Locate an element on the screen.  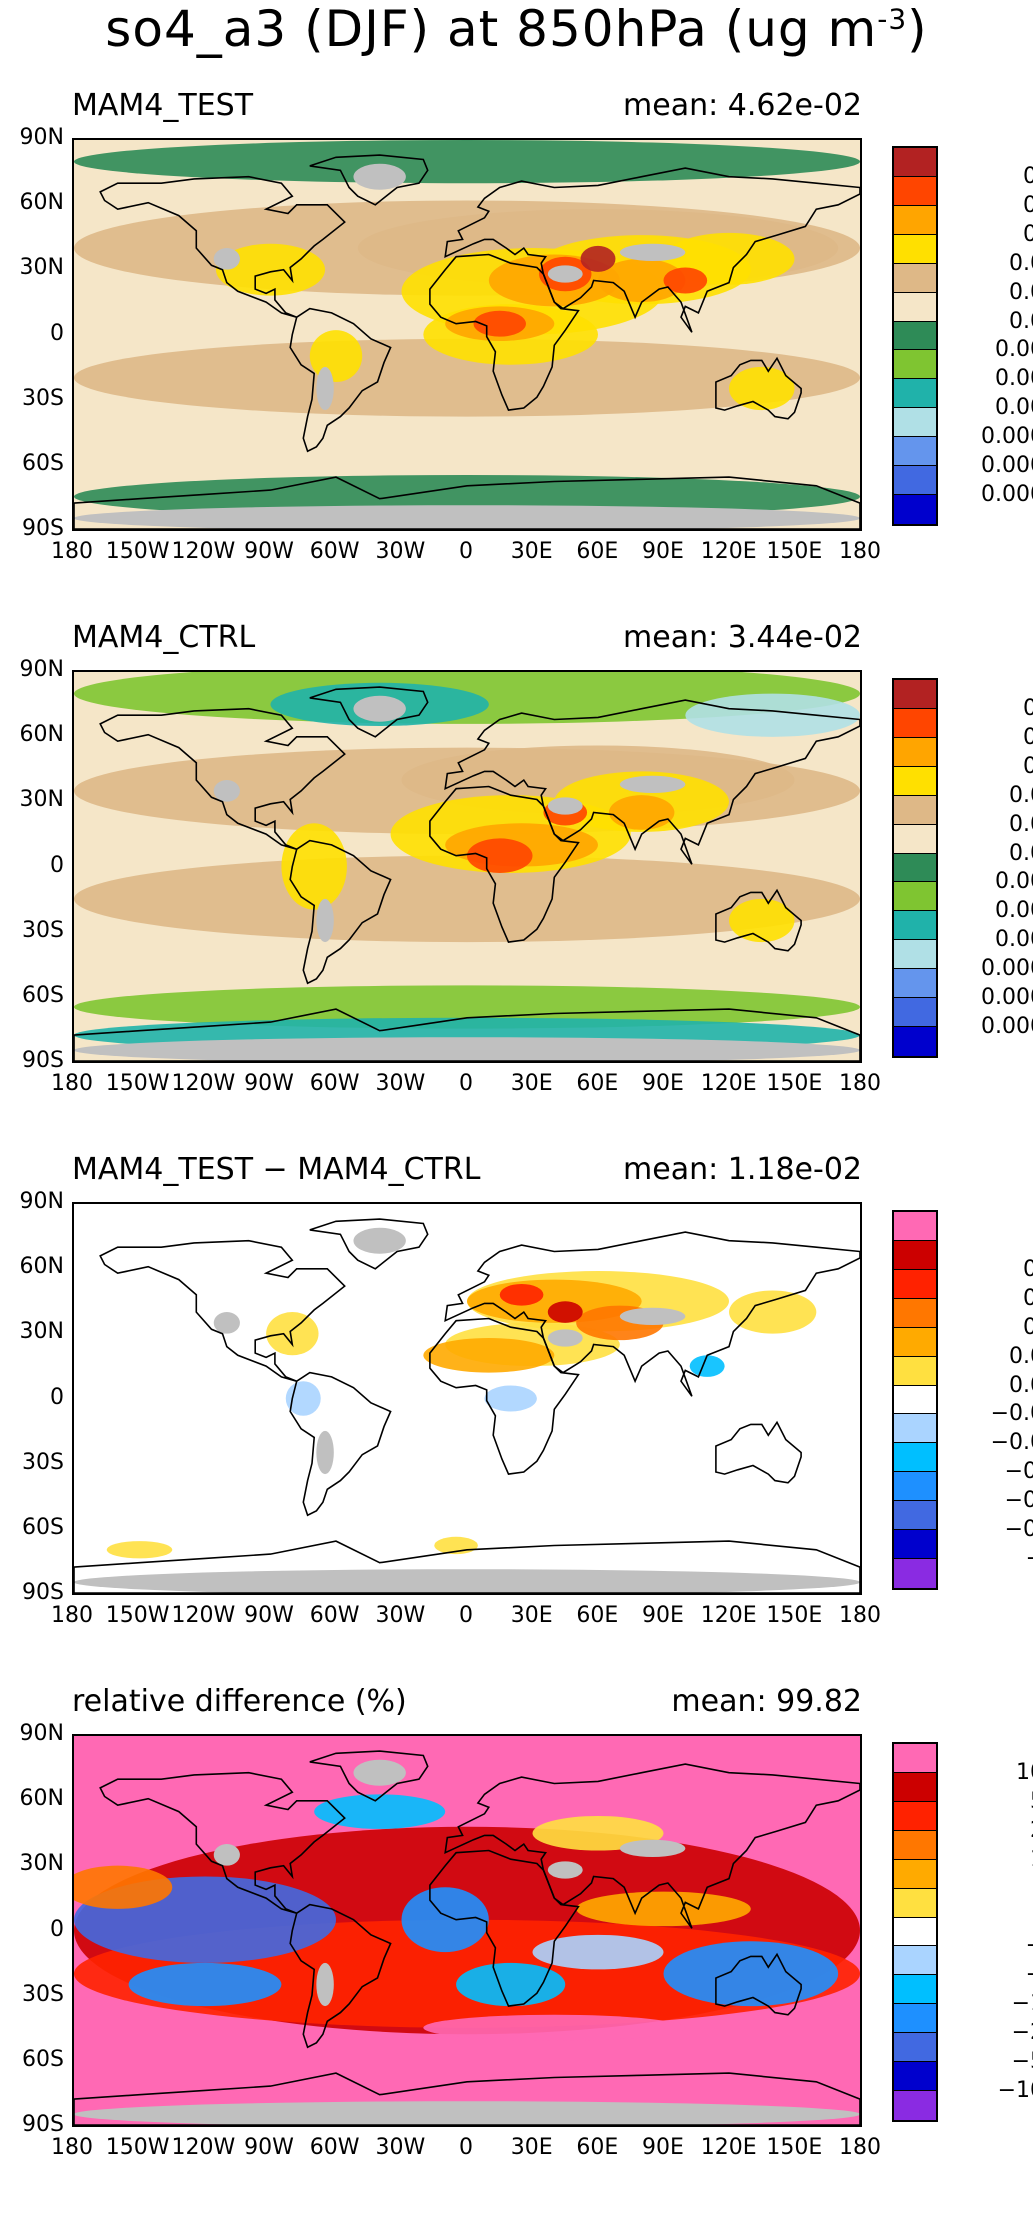
colorbar-label: 50 is located at coordinates (990, 1801).